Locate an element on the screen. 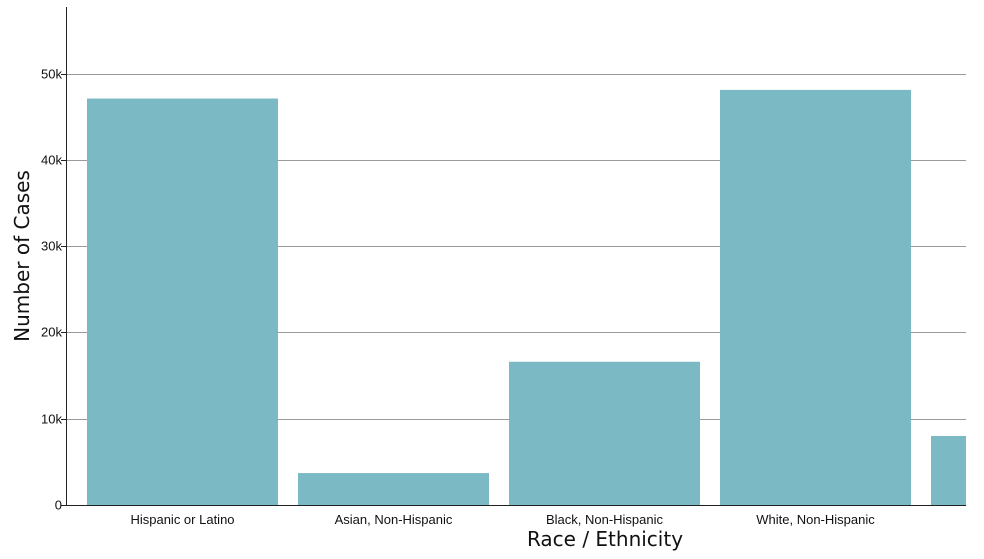 This screenshot has width=984, height=559. y-tick-label: 10k is located at coordinates (51, 419).